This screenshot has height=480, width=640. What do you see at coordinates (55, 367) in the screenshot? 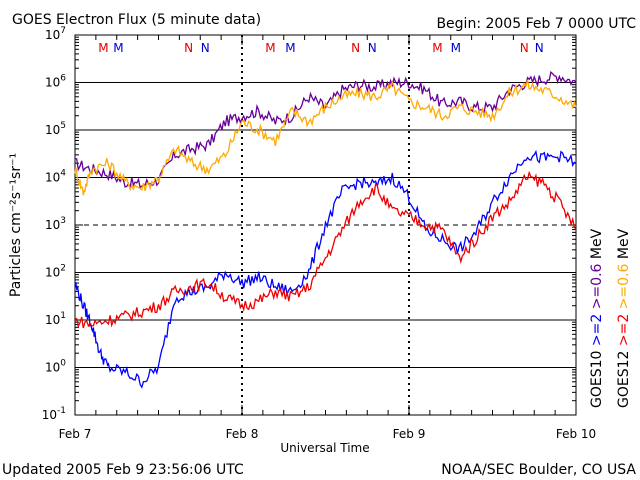
I see `y-tick-label: 10⁰` at bounding box center [55, 367].